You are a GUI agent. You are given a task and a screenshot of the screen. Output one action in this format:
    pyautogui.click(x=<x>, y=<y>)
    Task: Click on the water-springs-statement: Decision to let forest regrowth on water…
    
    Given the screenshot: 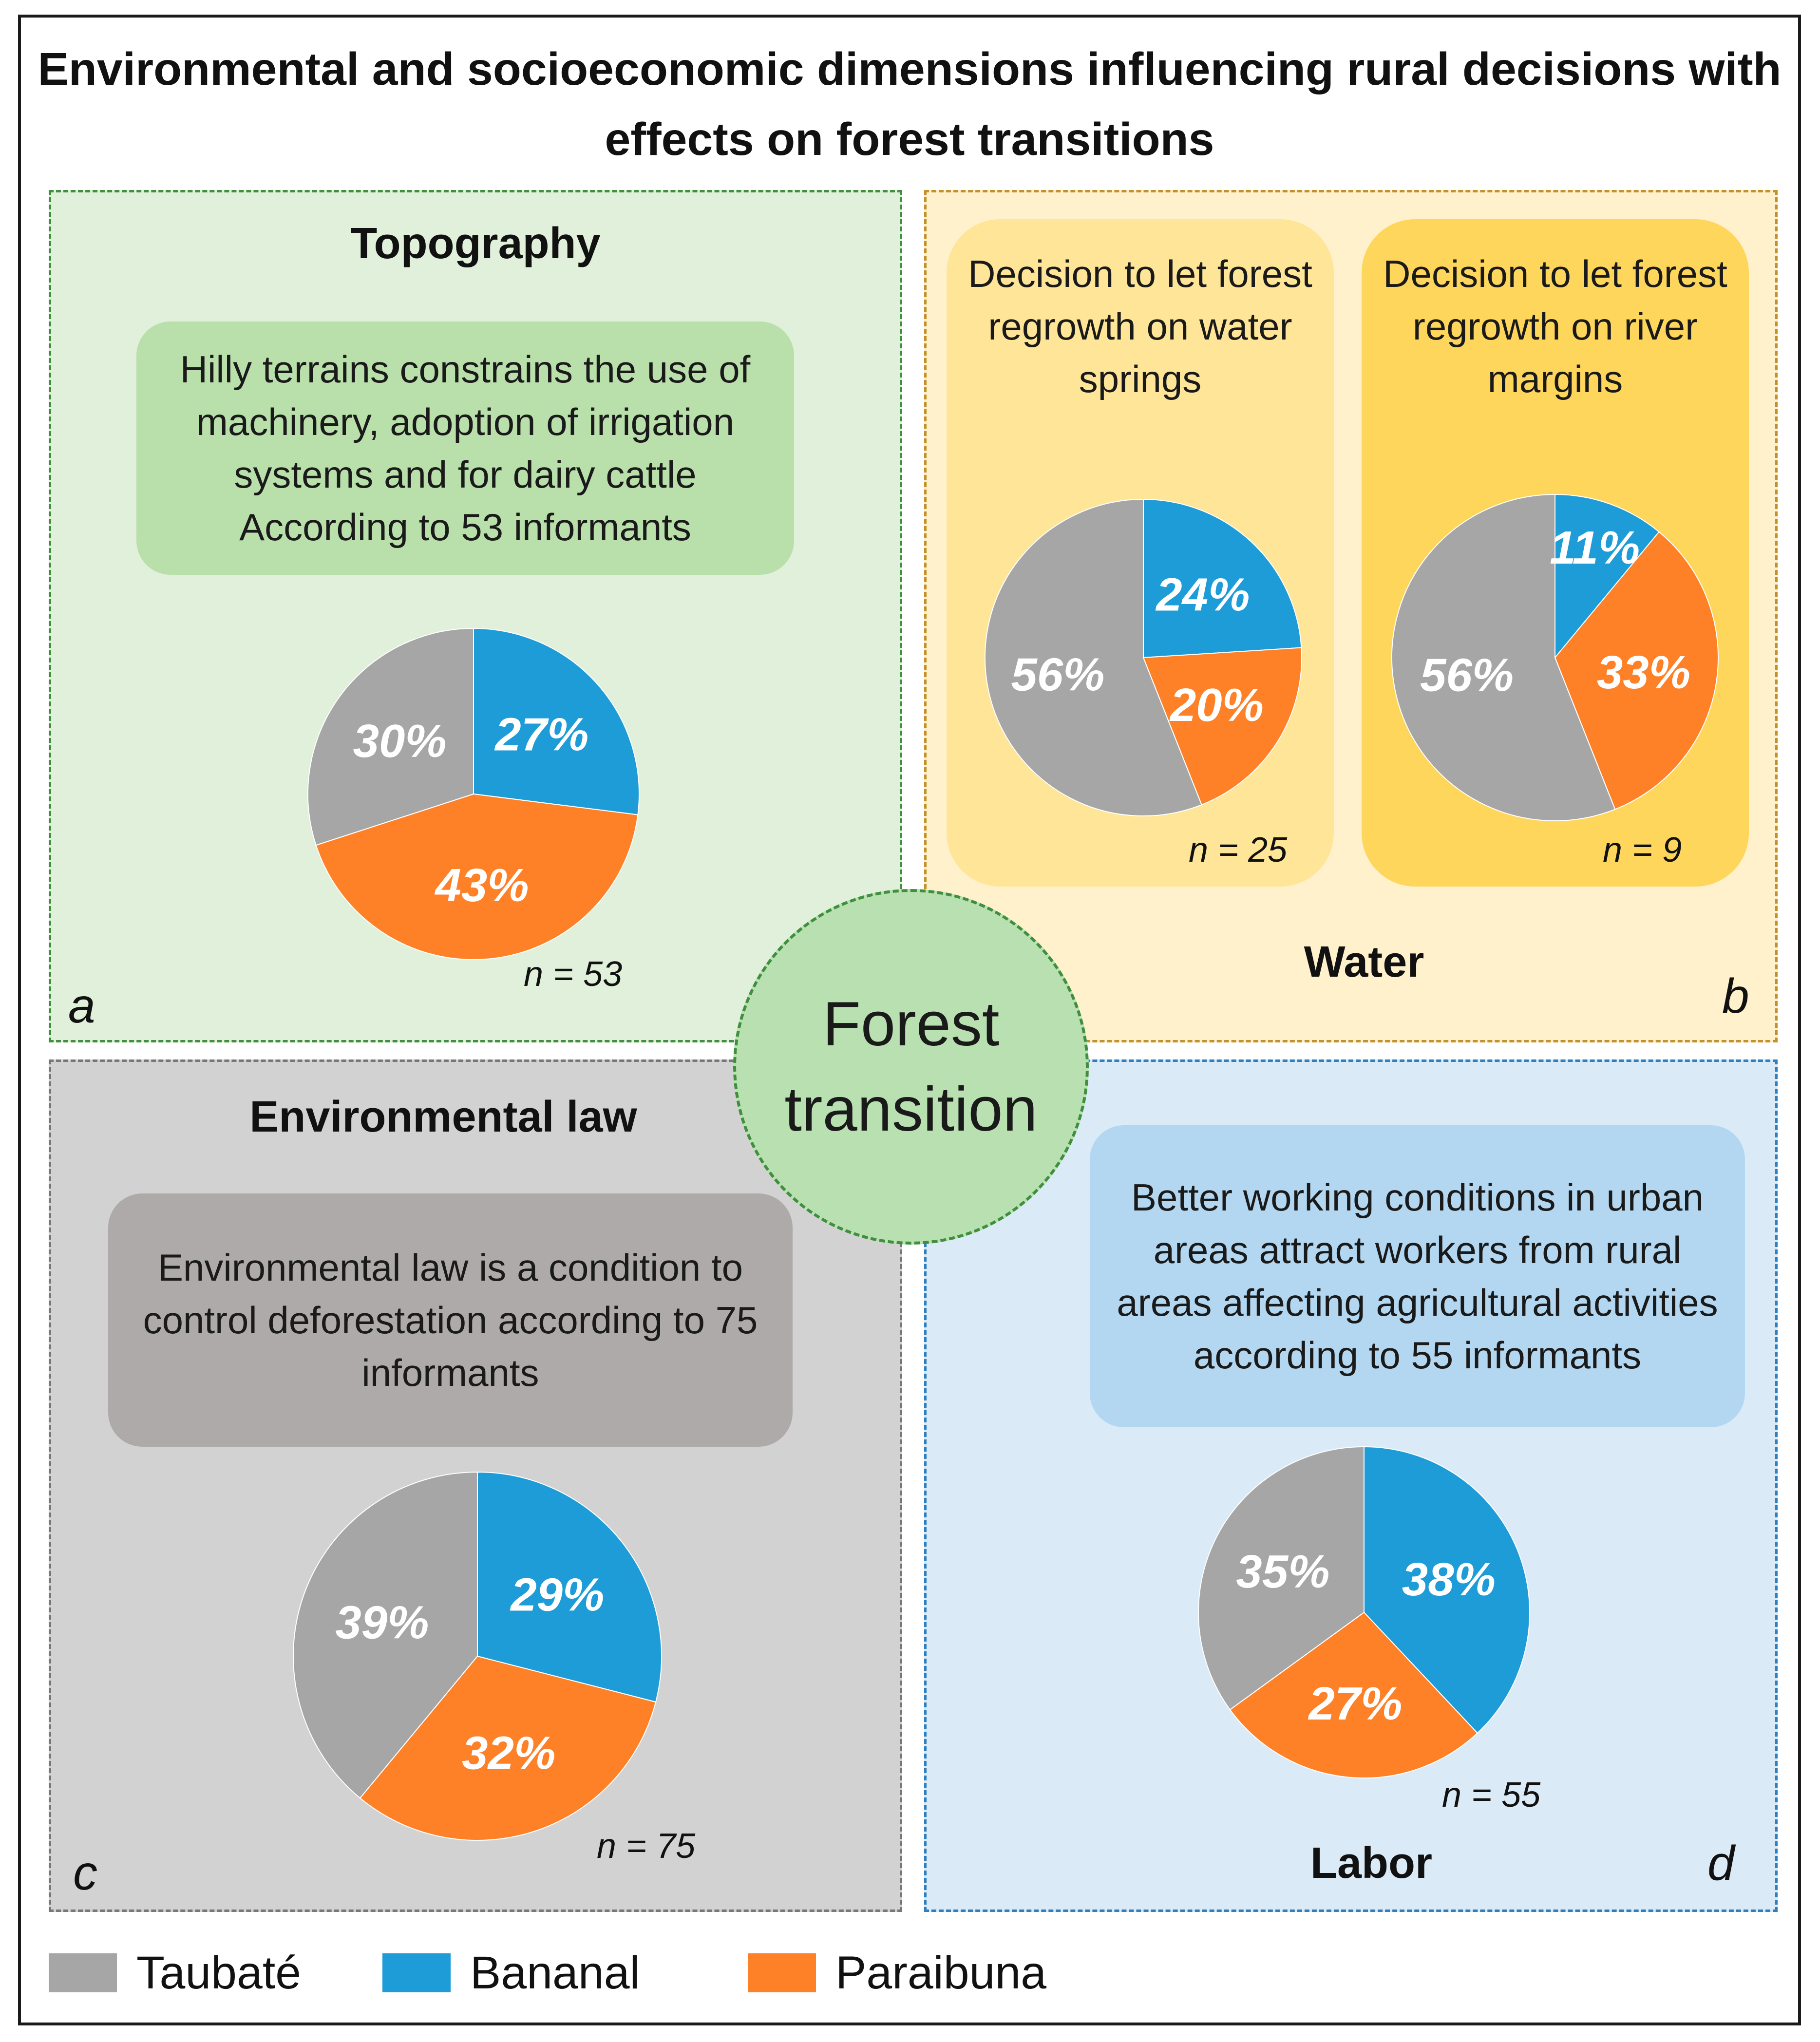 What is the action you would take?
    pyautogui.click(x=1140, y=326)
    